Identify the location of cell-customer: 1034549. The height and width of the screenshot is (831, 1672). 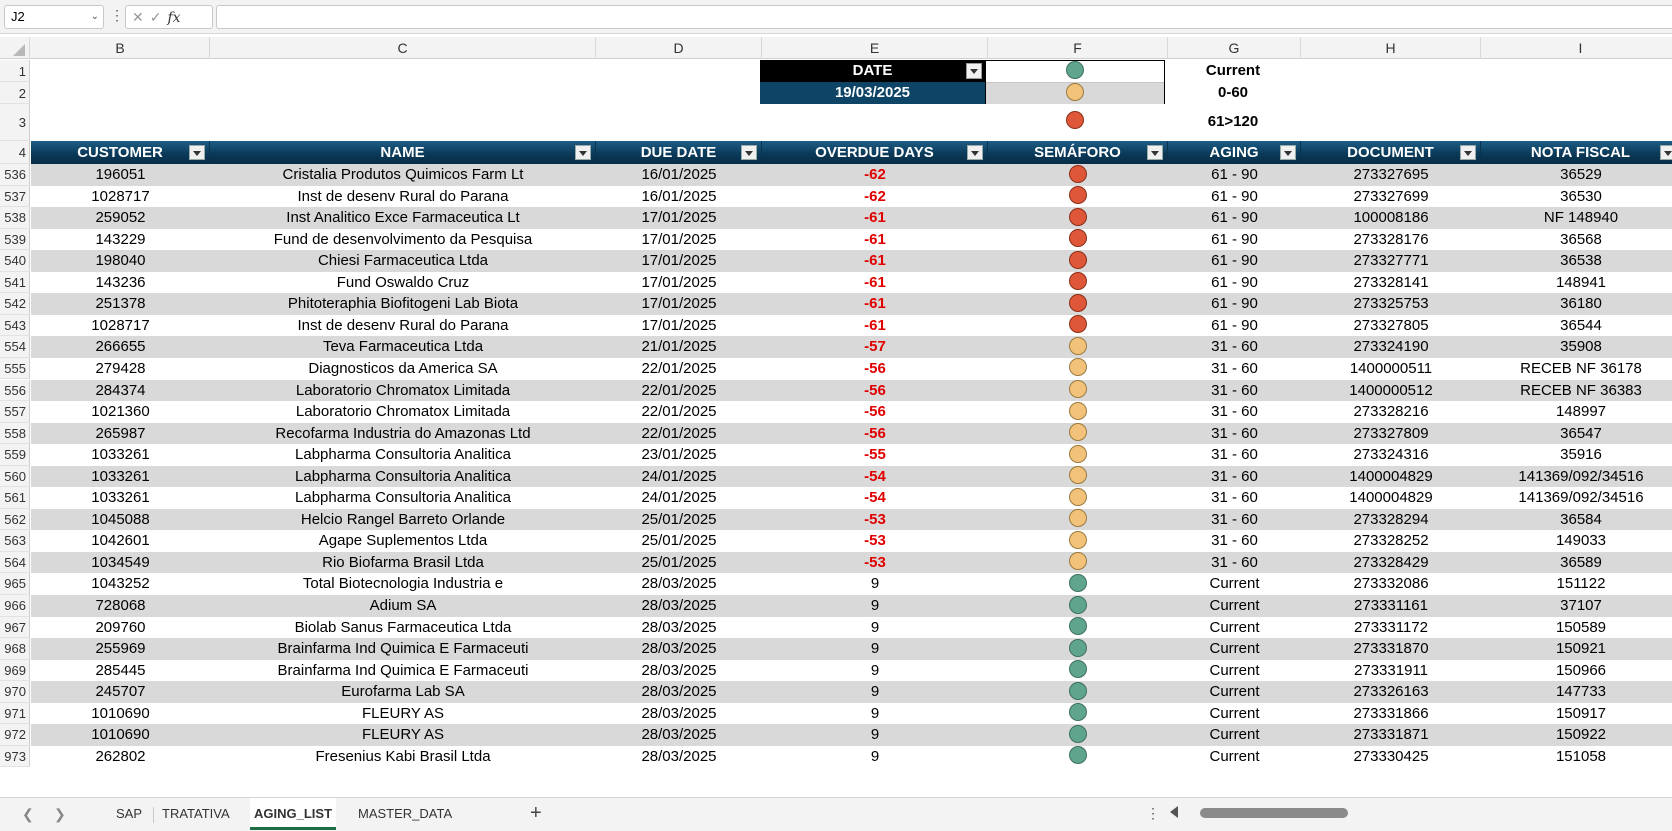
(120, 562).